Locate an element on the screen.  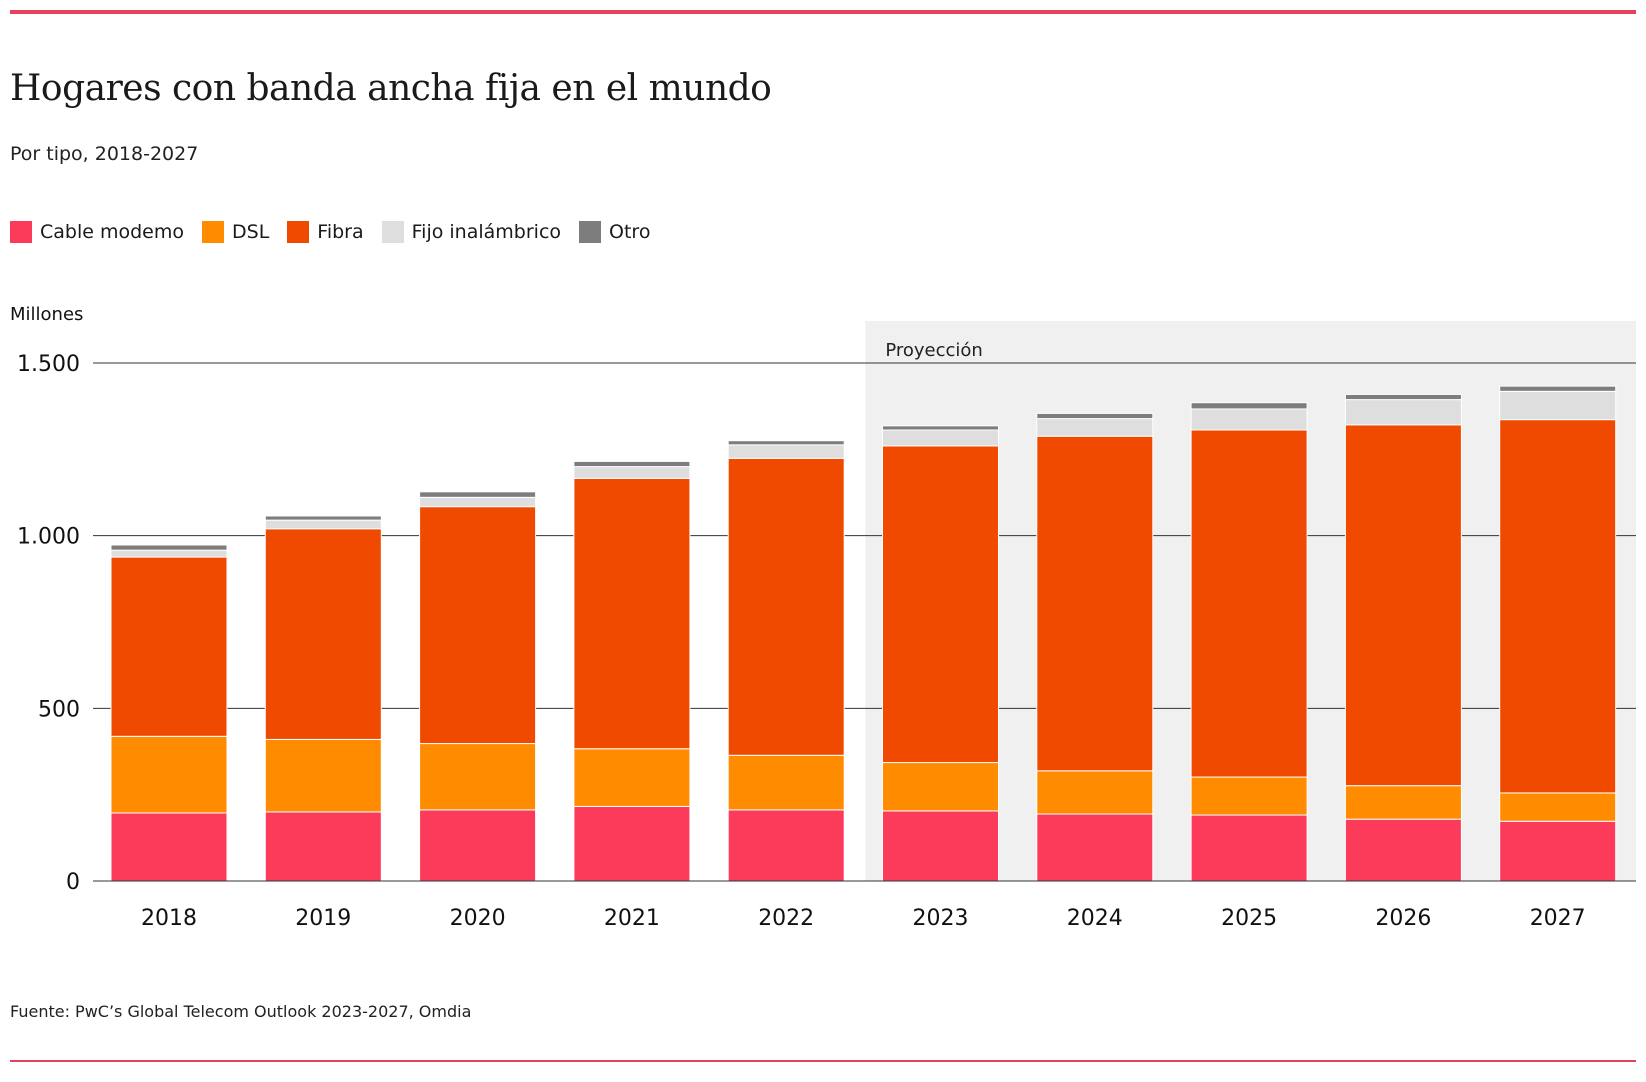
projection-label: Proyección is located at coordinates (934, 350).